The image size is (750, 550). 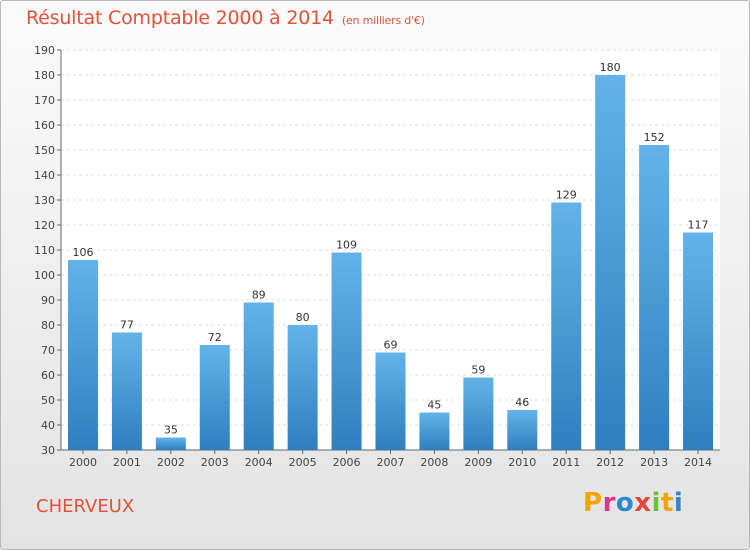 What do you see at coordinates (522, 462) in the screenshot?
I see `x-tick-label: 2010` at bounding box center [522, 462].